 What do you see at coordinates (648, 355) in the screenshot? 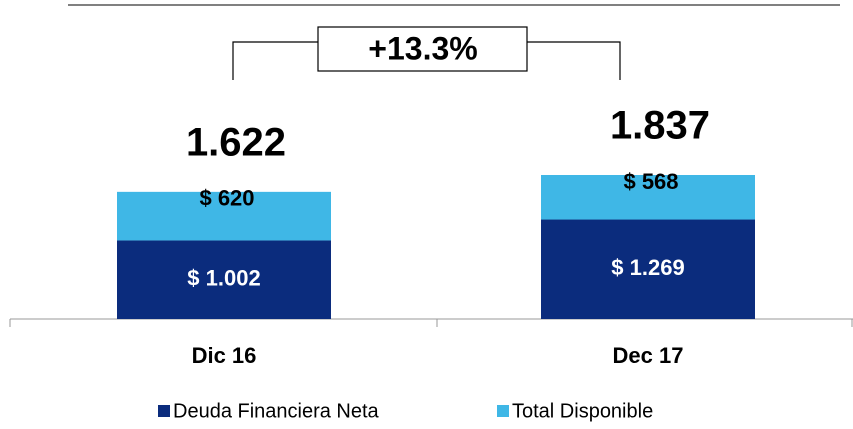
I see `x-tick-label: Dec 17` at bounding box center [648, 355].